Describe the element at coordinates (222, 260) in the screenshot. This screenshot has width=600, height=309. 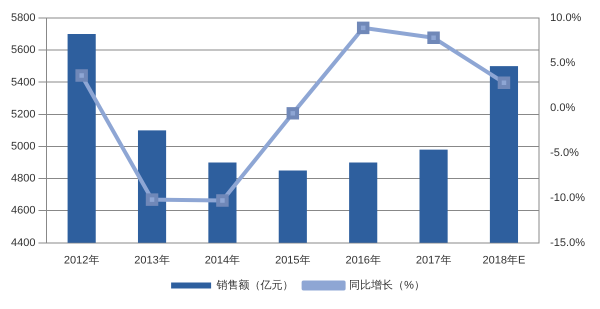
I see `x-tick-label: 2014年` at that location.